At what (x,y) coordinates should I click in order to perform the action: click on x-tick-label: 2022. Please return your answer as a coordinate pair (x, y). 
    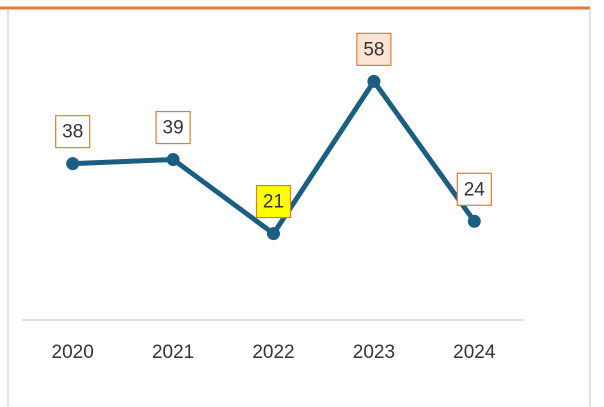
    Looking at the image, I should click on (273, 352).